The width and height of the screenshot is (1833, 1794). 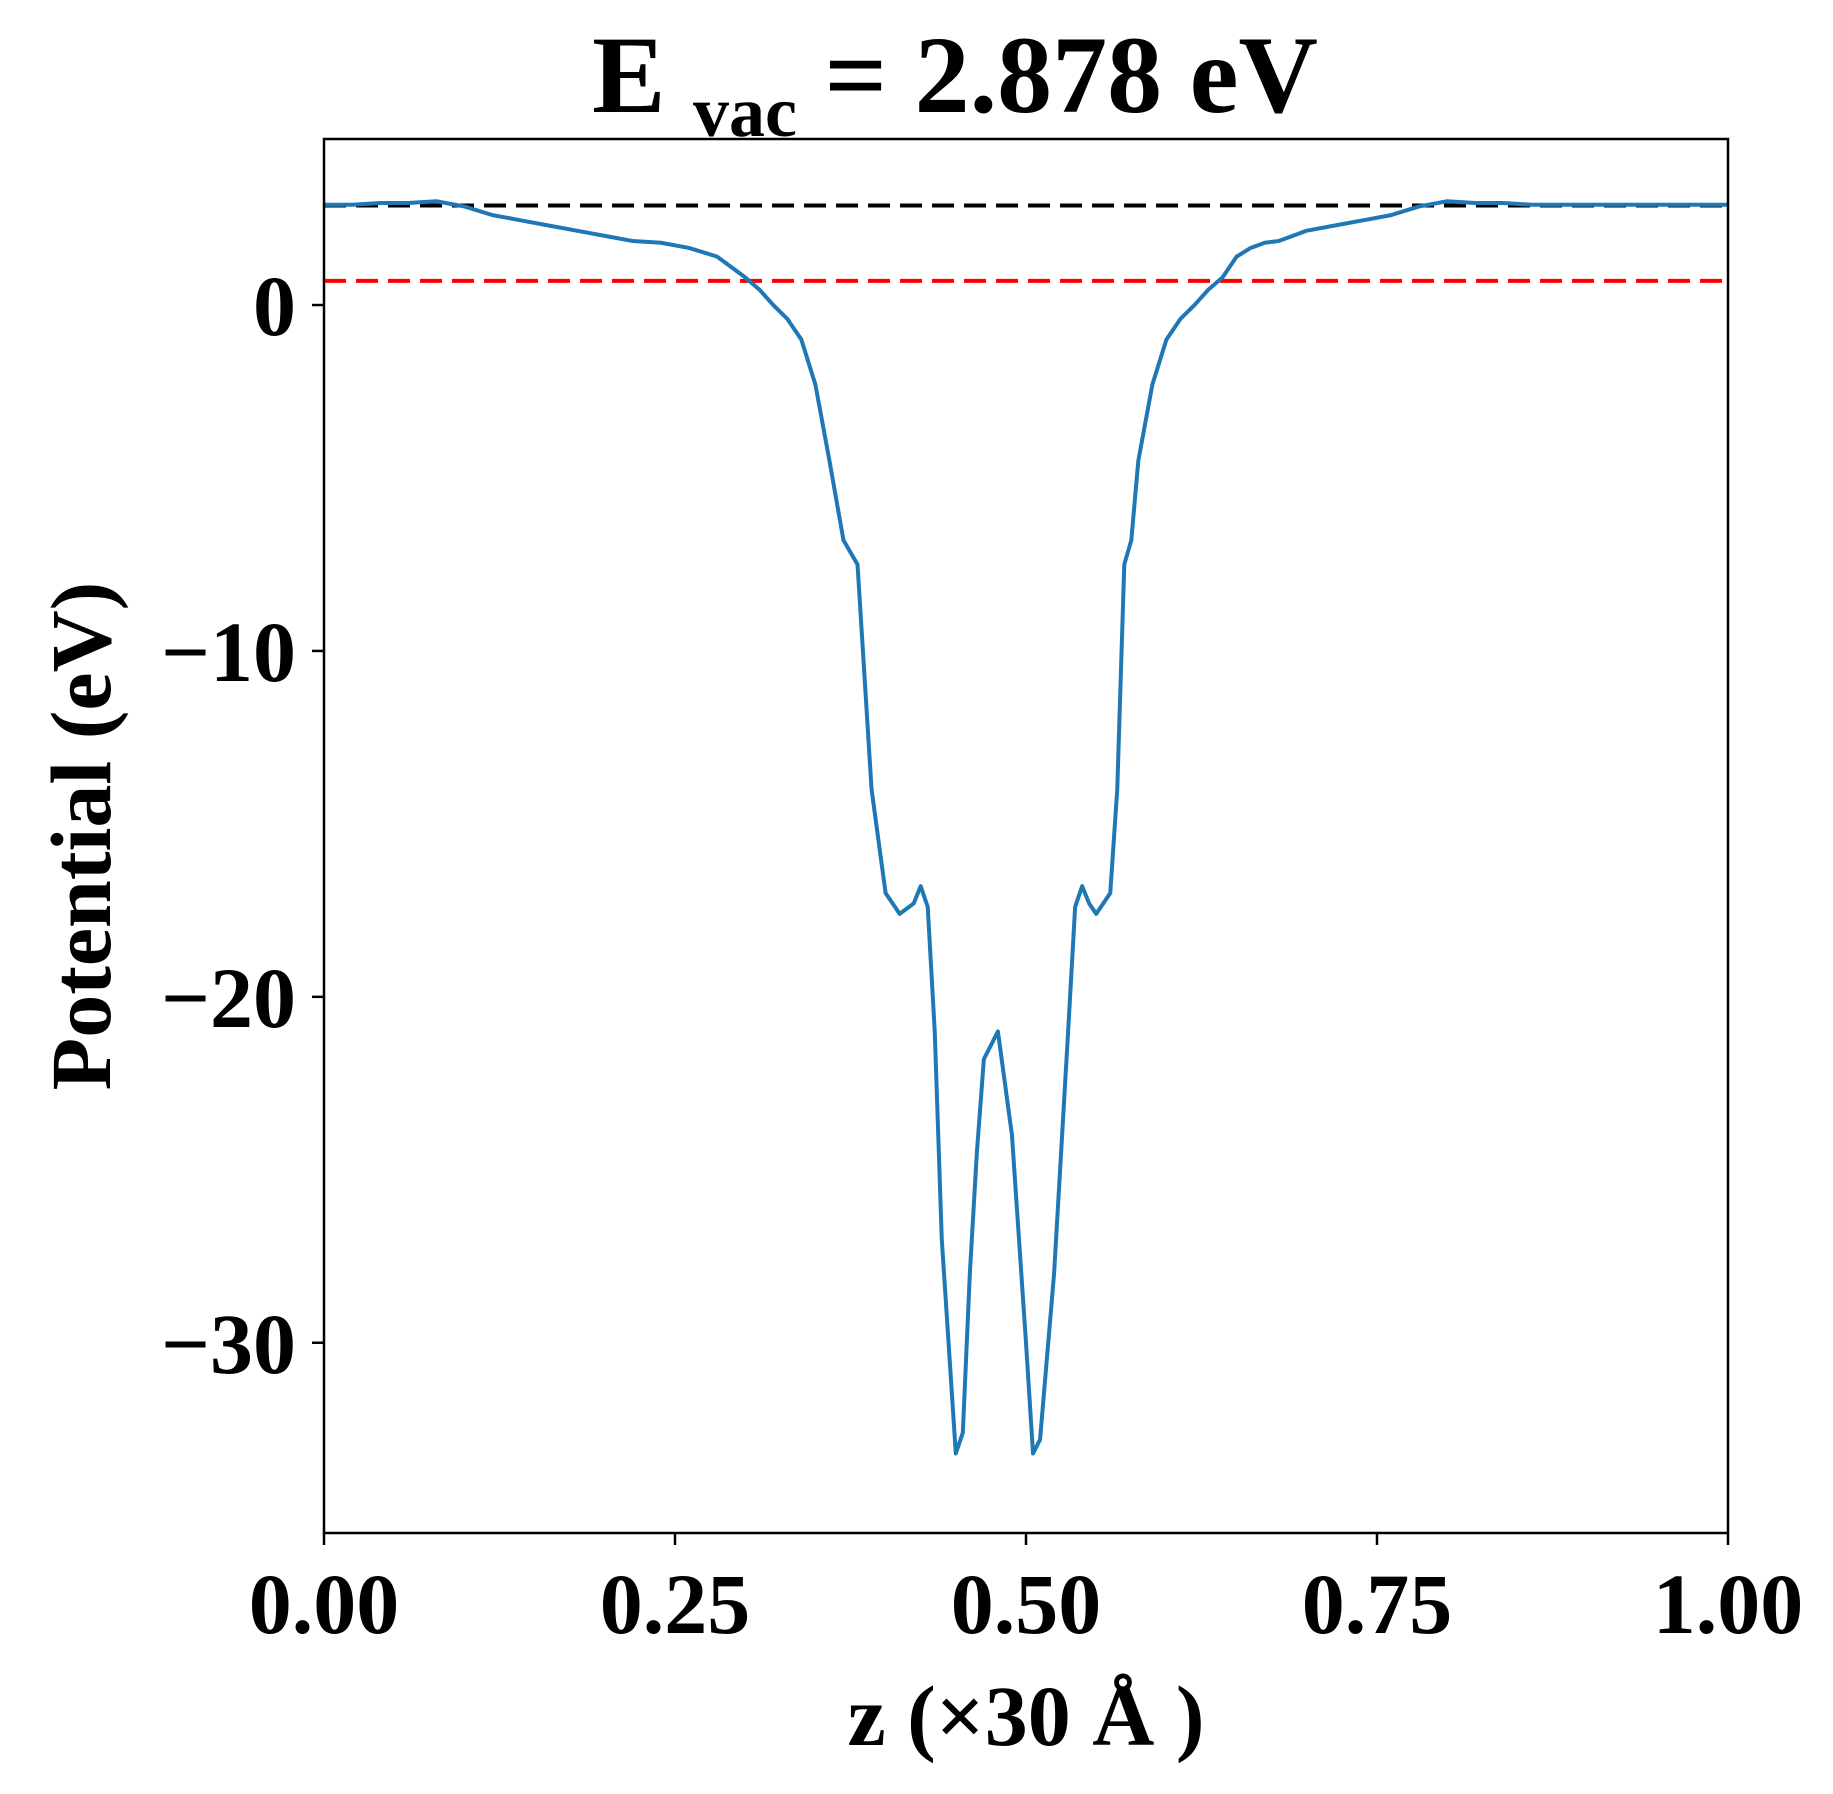 What do you see at coordinates (1025, 1716) in the screenshot?
I see `x-axis-label: z (×30 Å )` at bounding box center [1025, 1716].